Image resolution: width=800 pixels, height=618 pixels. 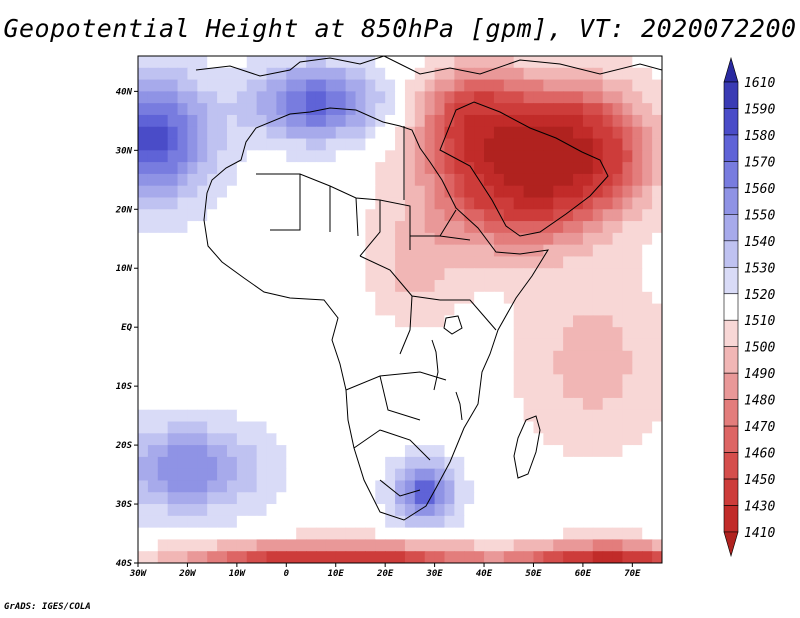 What do you see at coordinates (731, 228) in the screenshot?
I see `colorbar-swatch` at bounding box center [731, 228].